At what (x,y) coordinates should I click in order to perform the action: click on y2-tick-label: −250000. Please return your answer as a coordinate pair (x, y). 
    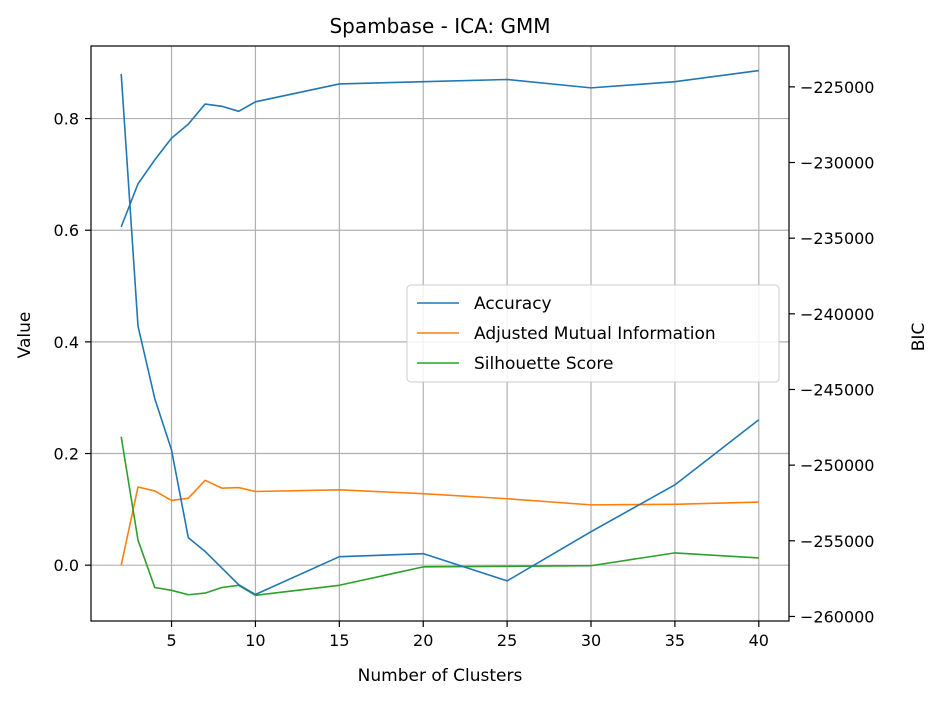
    Looking at the image, I should click on (837, 465).